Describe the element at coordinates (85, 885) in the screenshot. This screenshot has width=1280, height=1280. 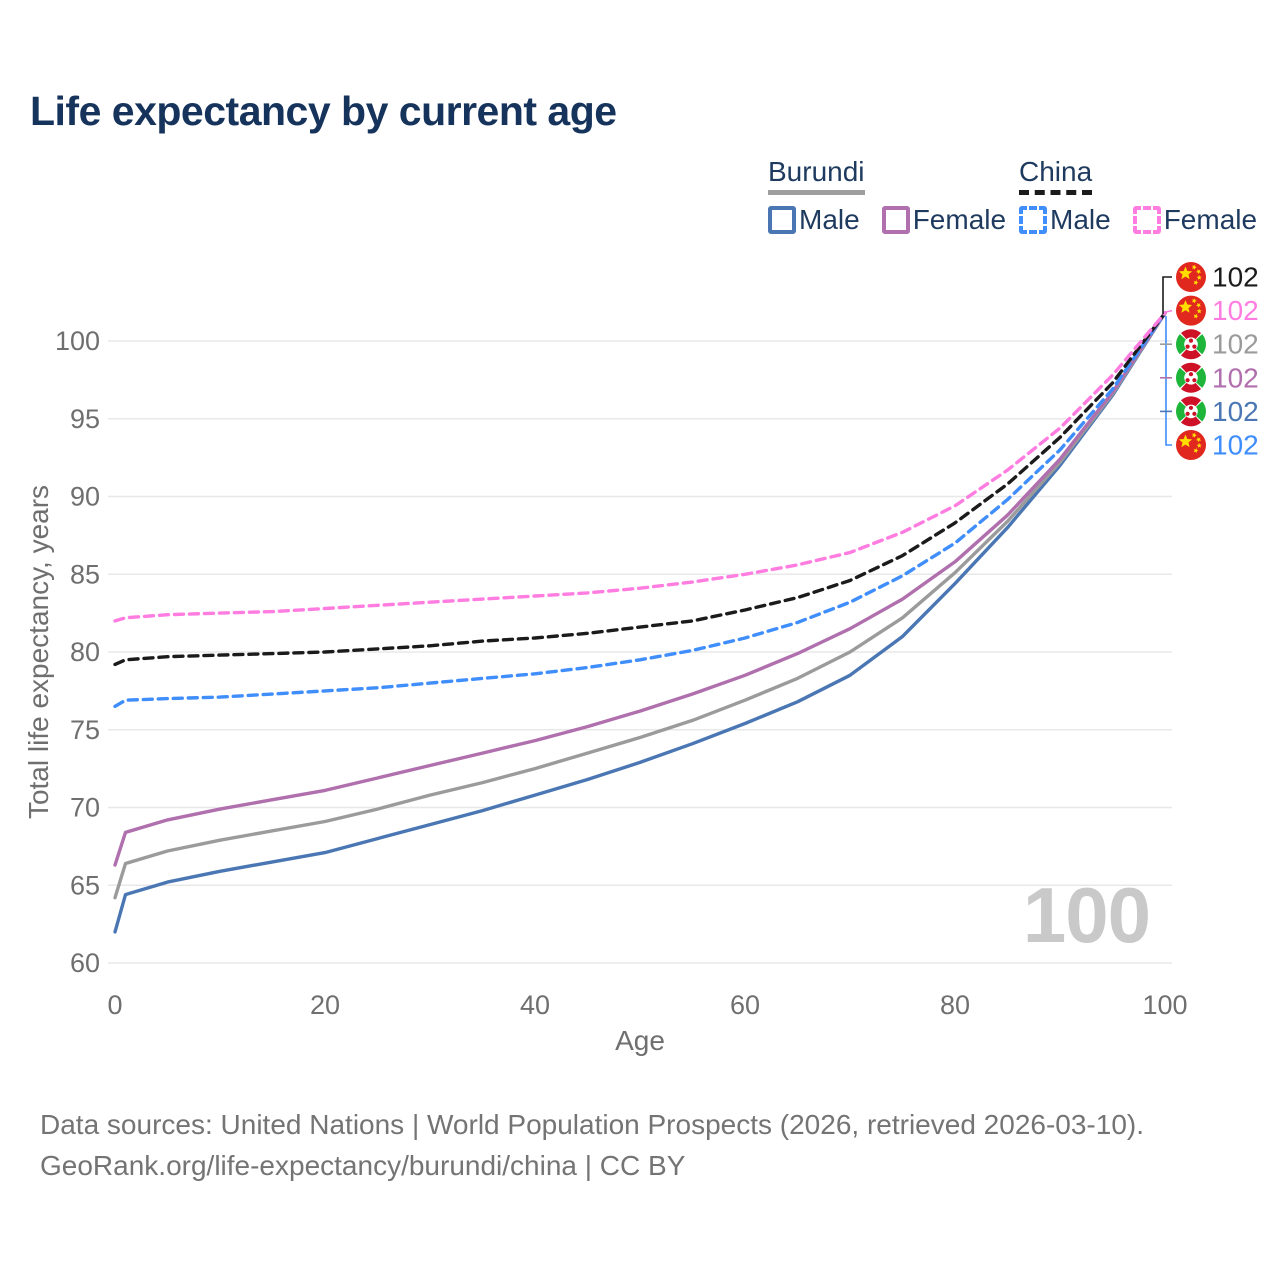
I see `y-tick-label-65: 65` at that location.